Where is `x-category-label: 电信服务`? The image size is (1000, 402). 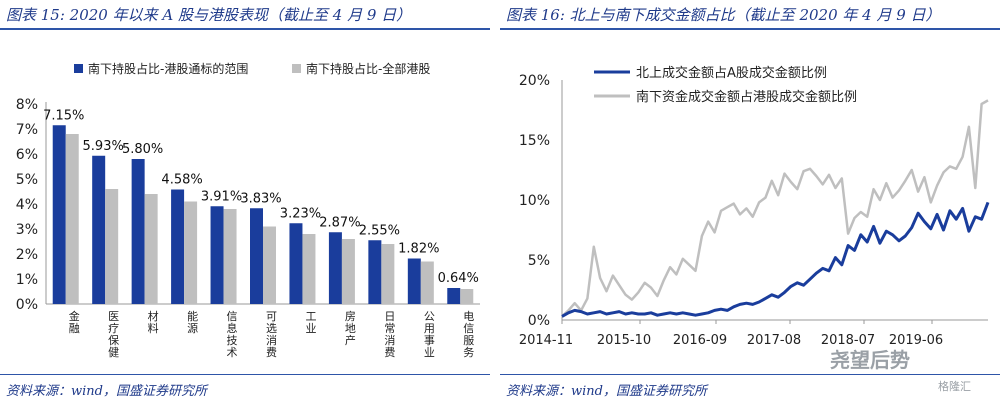
x-category-label: 电信服务 is located at coordinates (468, 334).